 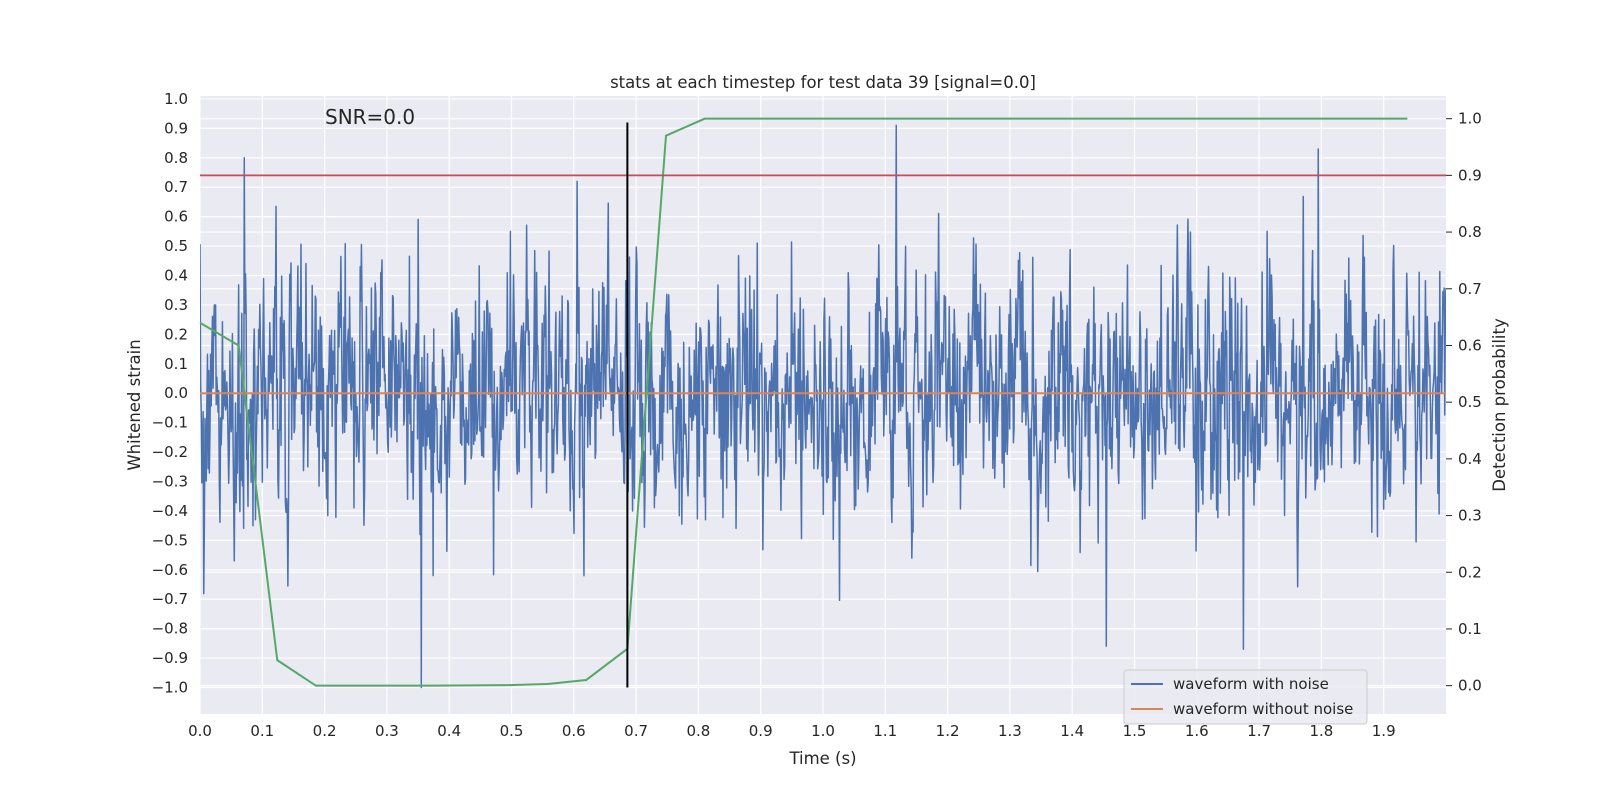 I want to click on y-tick-label: −0.1, so click(x=170, y=423).